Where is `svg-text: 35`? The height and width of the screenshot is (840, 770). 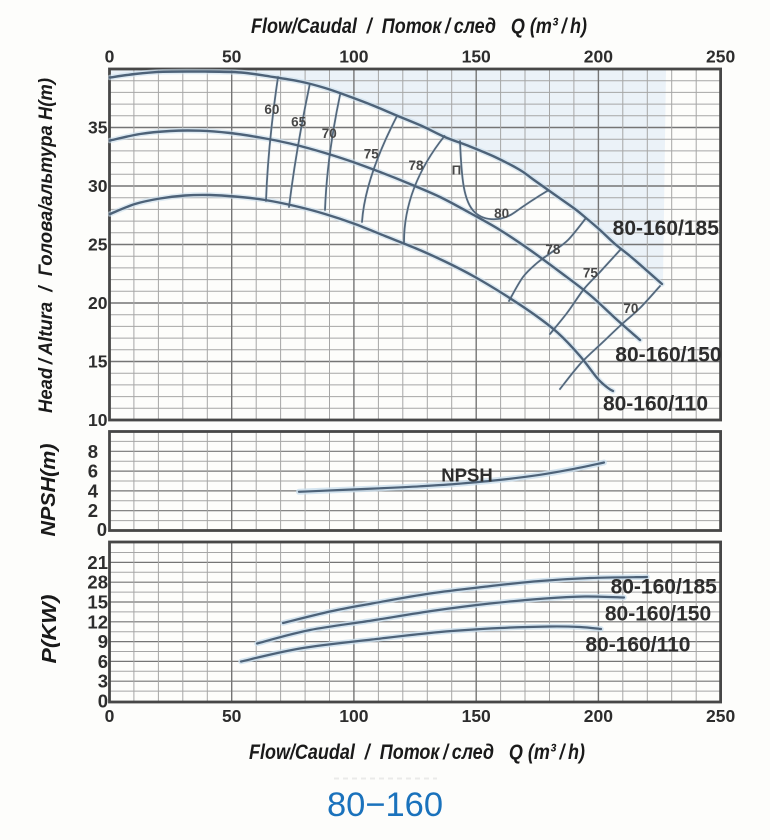
svg-text: 35 is located at coordinates (98, 128).